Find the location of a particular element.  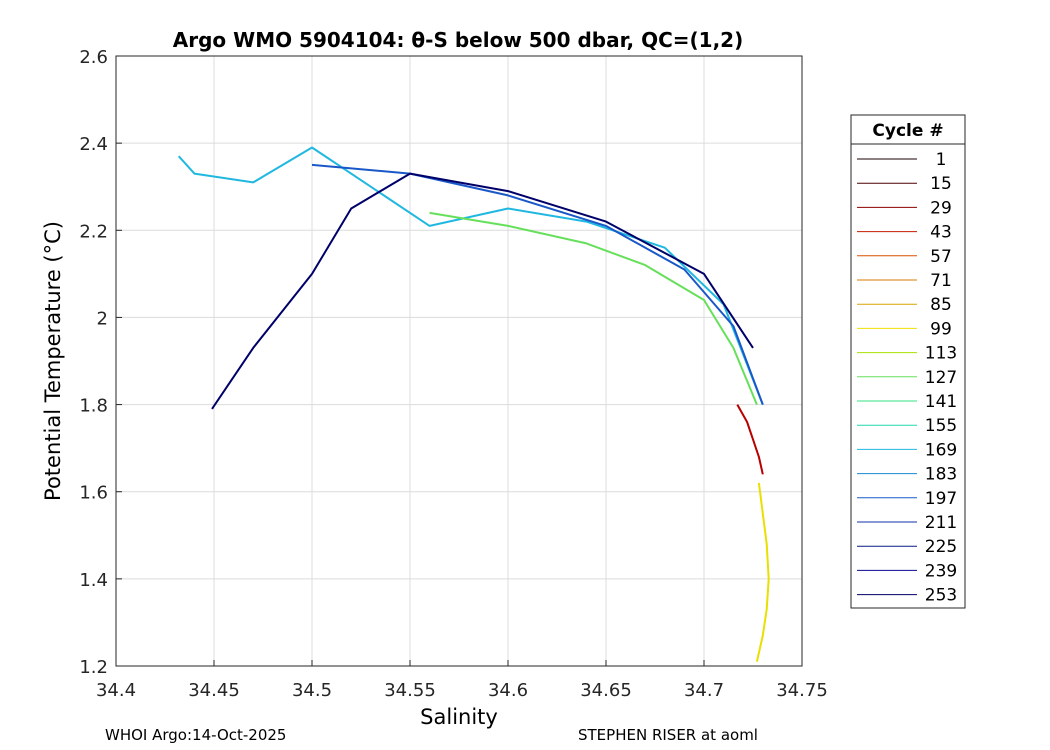

legend-label: 169 is located at coordinates (941, 450).